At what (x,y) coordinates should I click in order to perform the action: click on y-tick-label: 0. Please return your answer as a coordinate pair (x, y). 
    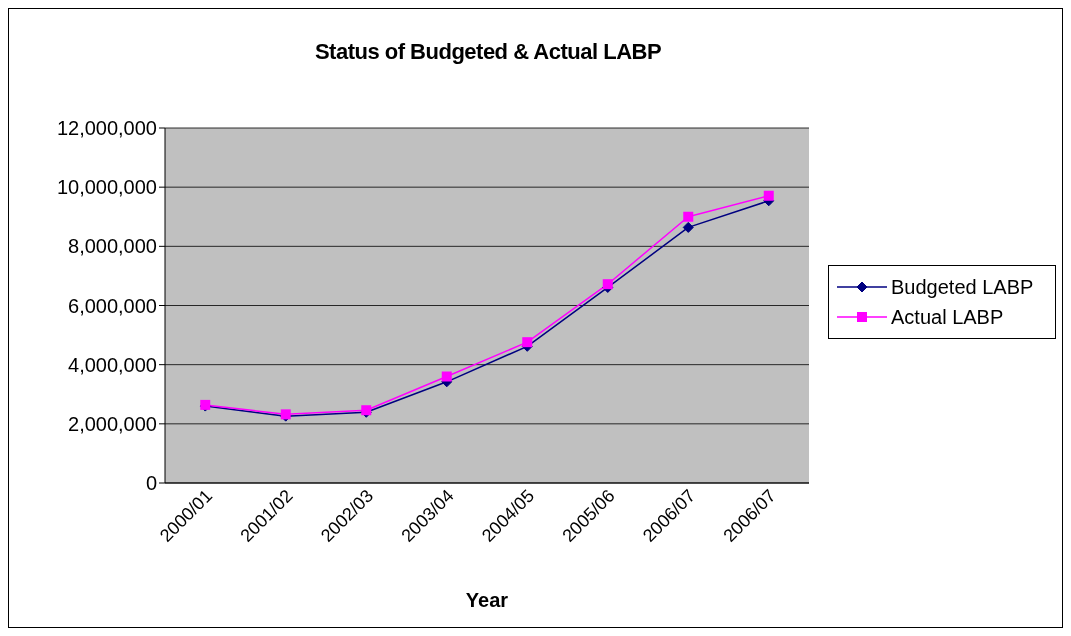
    Looking at the image, I should click on (151, 483).